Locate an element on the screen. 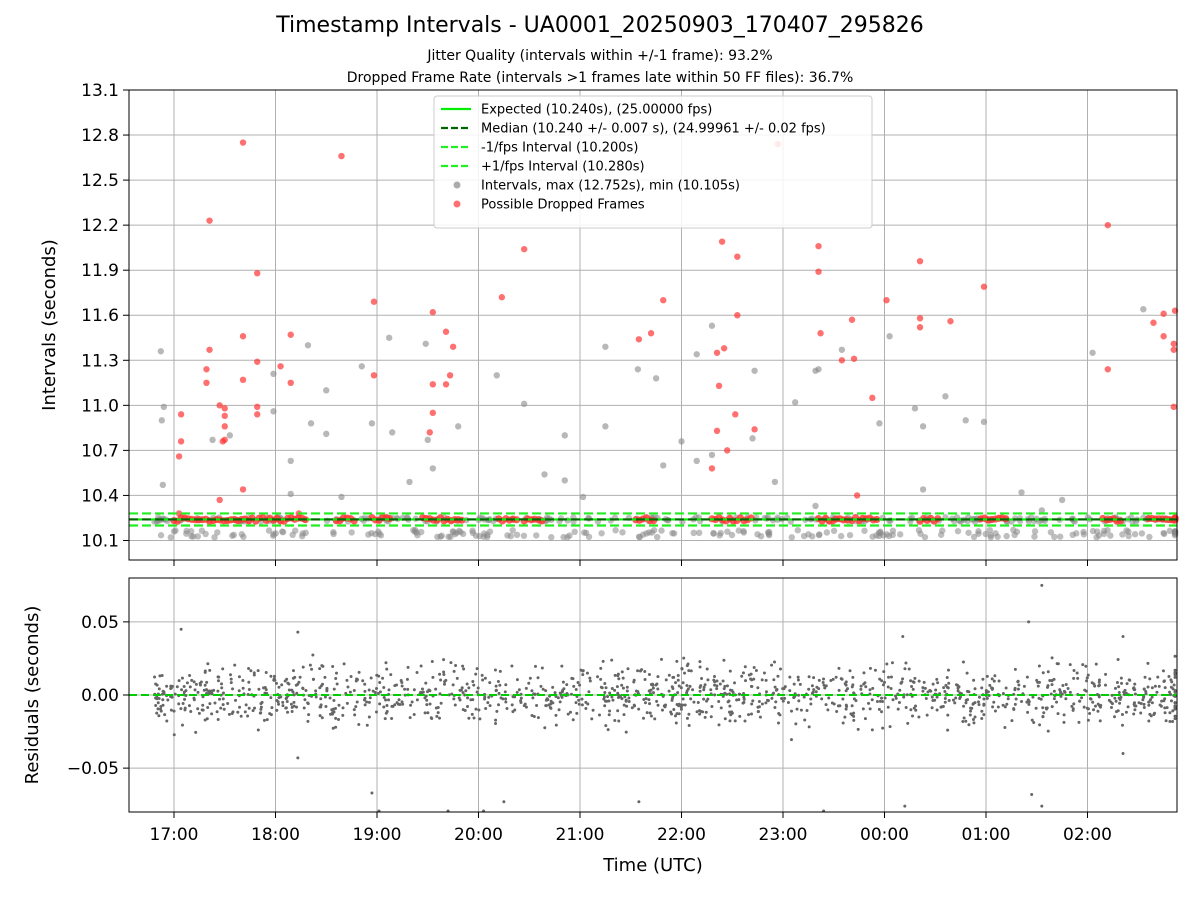 The width and height of the screenshot is (1200, 900). intervals-y-tick-label: 11.9 is located at coordinates (100, 271).